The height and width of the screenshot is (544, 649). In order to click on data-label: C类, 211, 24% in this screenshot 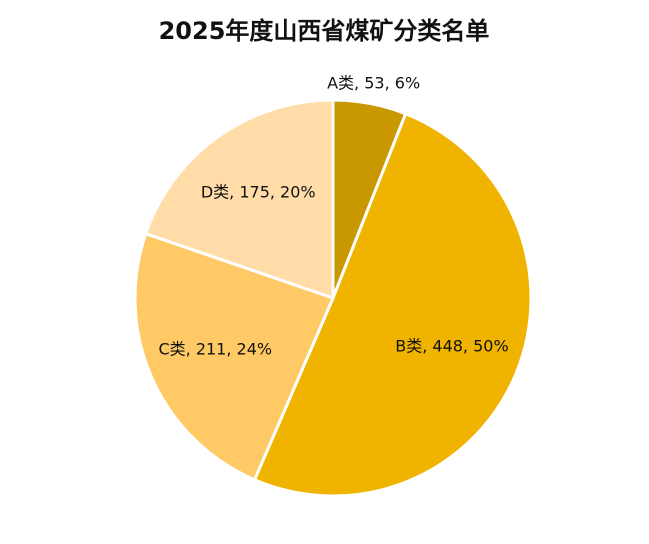, I will do `click(215, 349)`.